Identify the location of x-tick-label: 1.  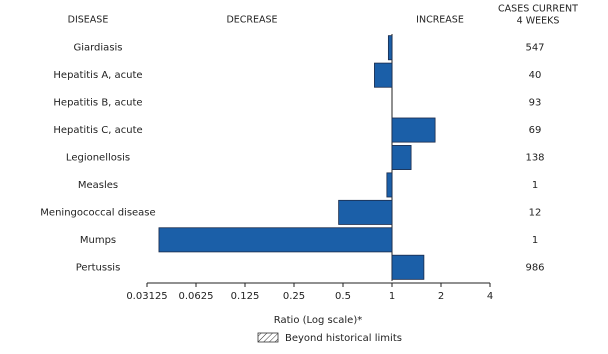
(392, 296).